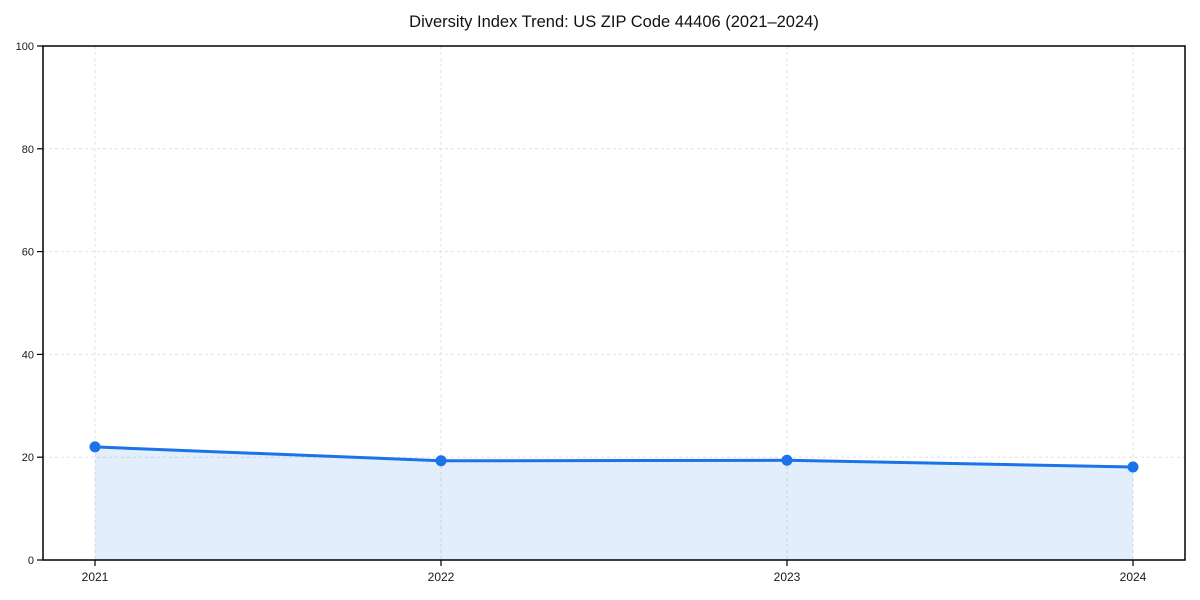 Image resolution: width=1200 pixels, height=600 pixels. Describe the element at coordinates (614, 457) in the screenshot. I see `trend-line` at that location.